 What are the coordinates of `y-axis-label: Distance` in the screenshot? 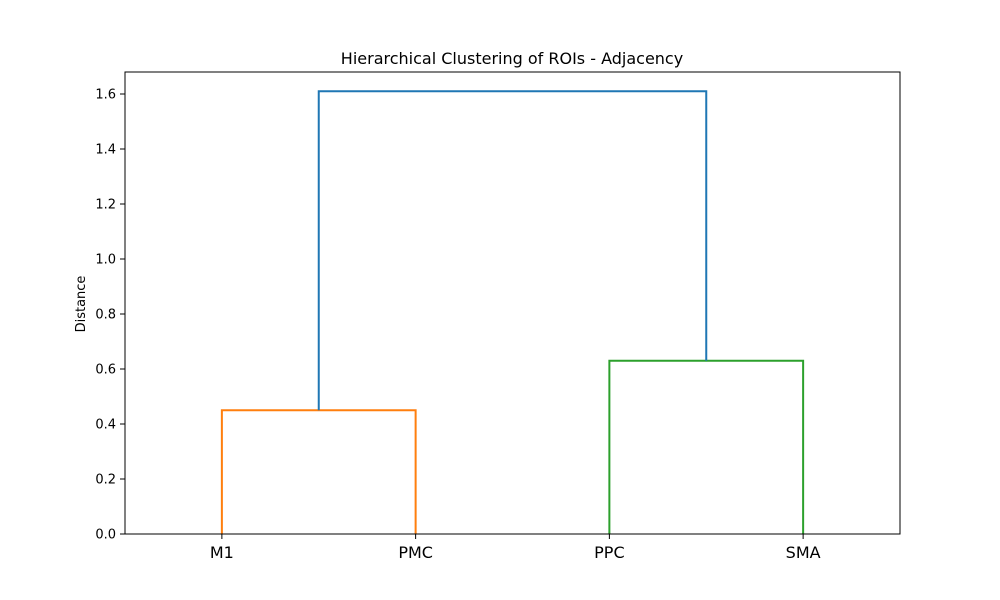 It's located at (81, 304).